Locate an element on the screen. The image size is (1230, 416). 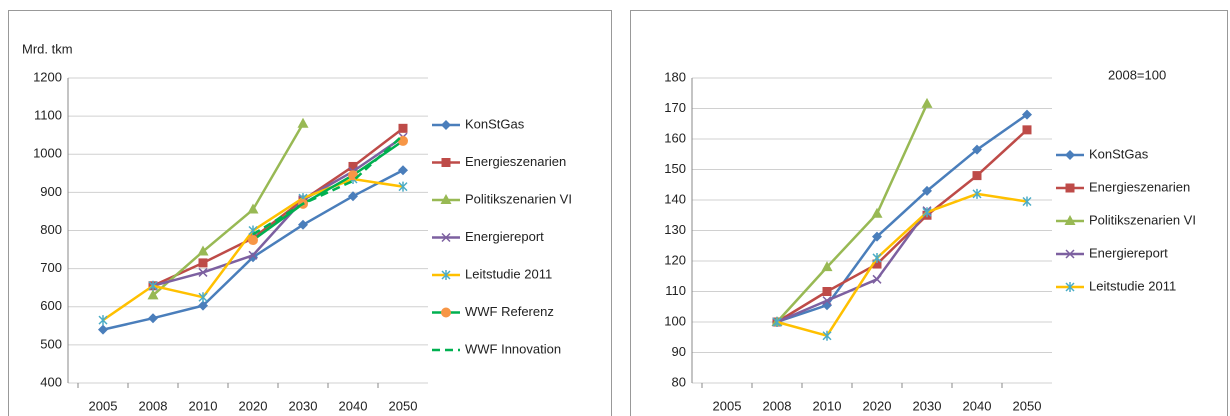
y-tick-label: 120 is located at coordinates (675, 259).